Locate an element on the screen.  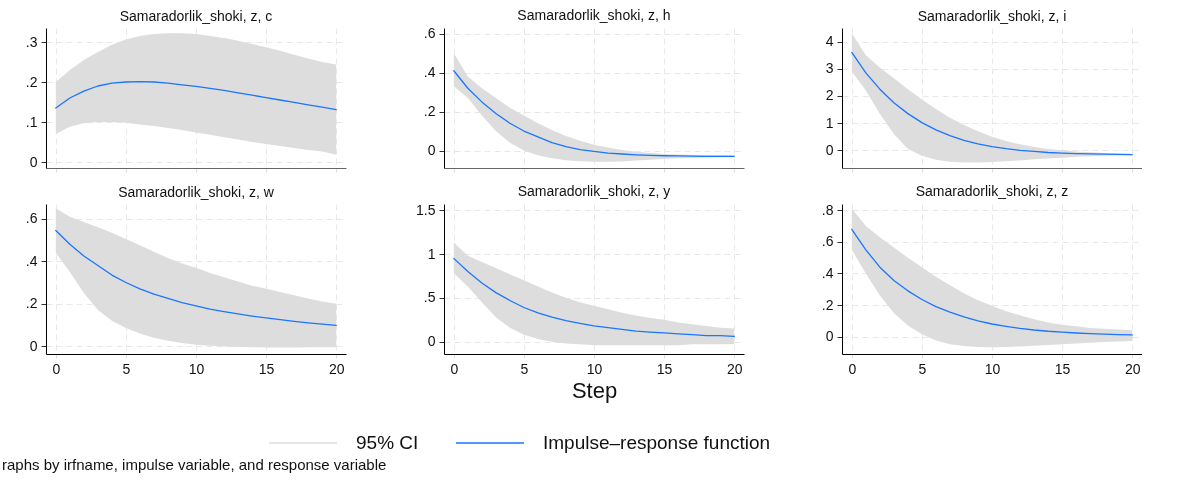
y-tick-label: 2 is located at coordinates (829, 95).